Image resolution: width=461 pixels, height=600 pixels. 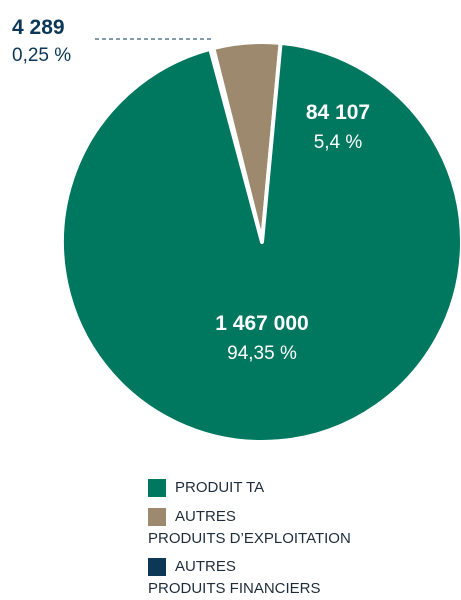 What do you see at coordinates (262, 353) in the screenshot?
I see `value-label: 94,35 %` at bounding box center [262, 353].